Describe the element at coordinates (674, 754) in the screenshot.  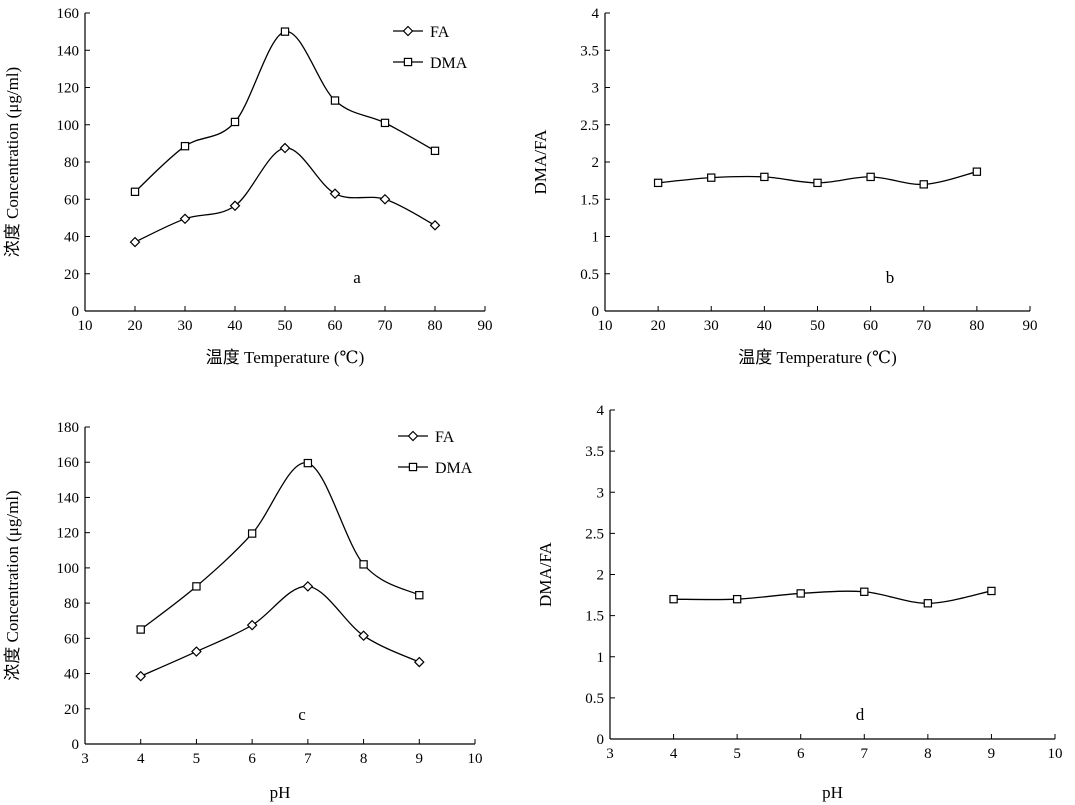
I see `x-tick-label: 4` at that location.